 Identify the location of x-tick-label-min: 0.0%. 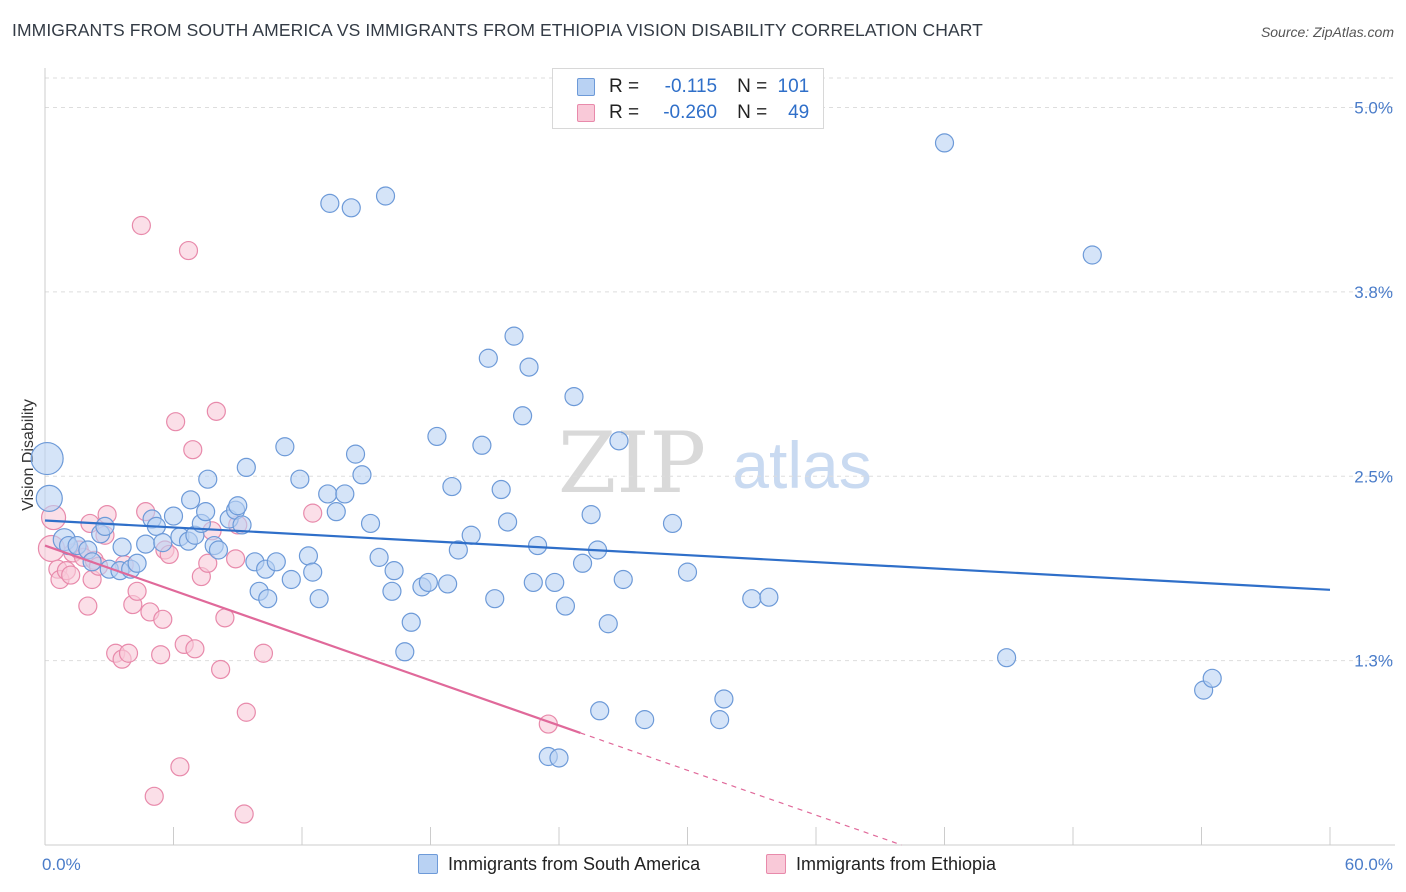
(61, 864).